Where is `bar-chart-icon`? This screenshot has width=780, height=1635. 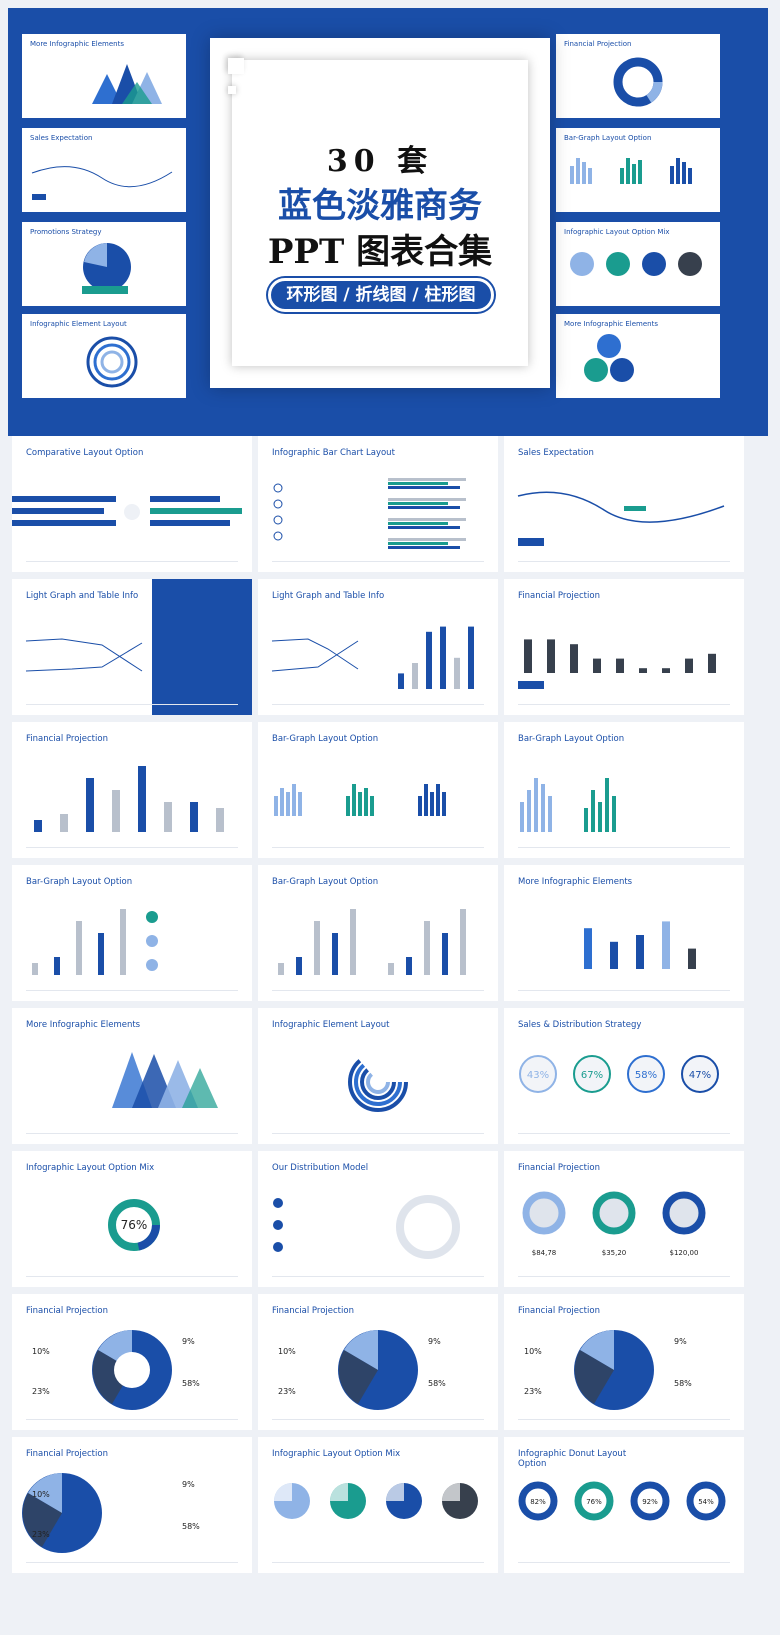
bar-chart-icon is located at coordinates (631, 171).